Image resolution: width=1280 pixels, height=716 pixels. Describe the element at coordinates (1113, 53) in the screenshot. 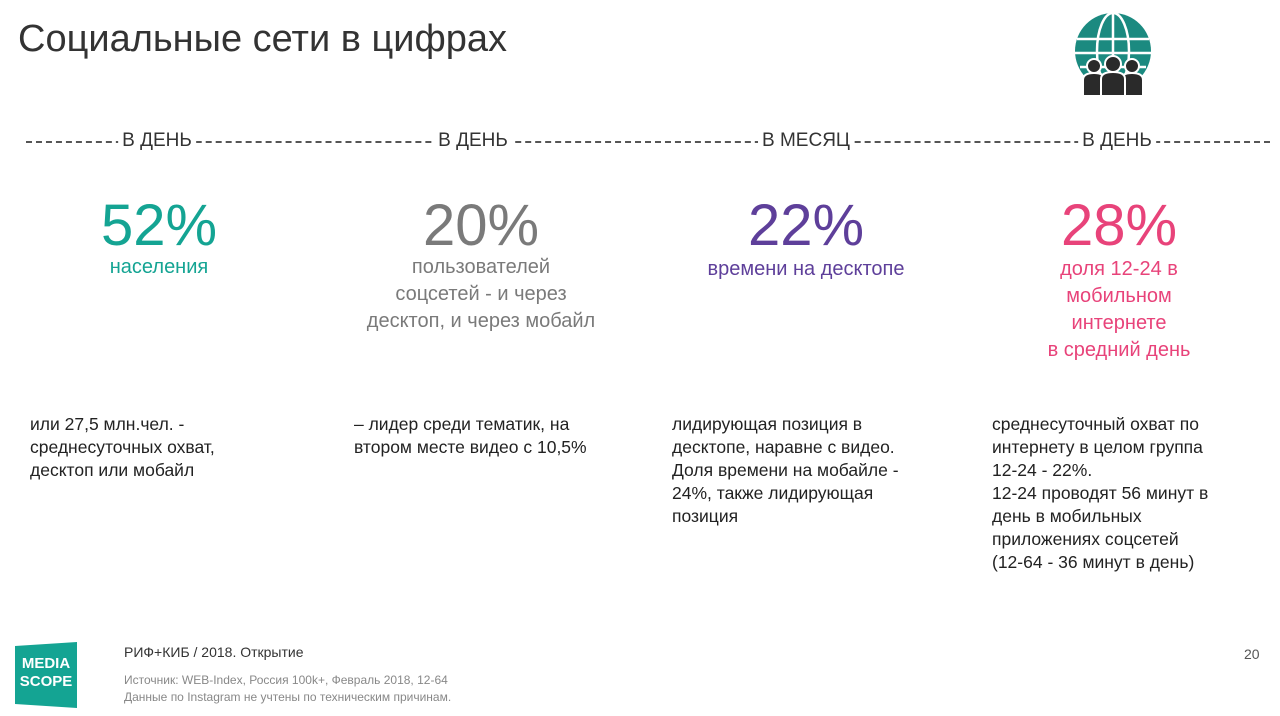

I see `globe-people-icon` at that location.